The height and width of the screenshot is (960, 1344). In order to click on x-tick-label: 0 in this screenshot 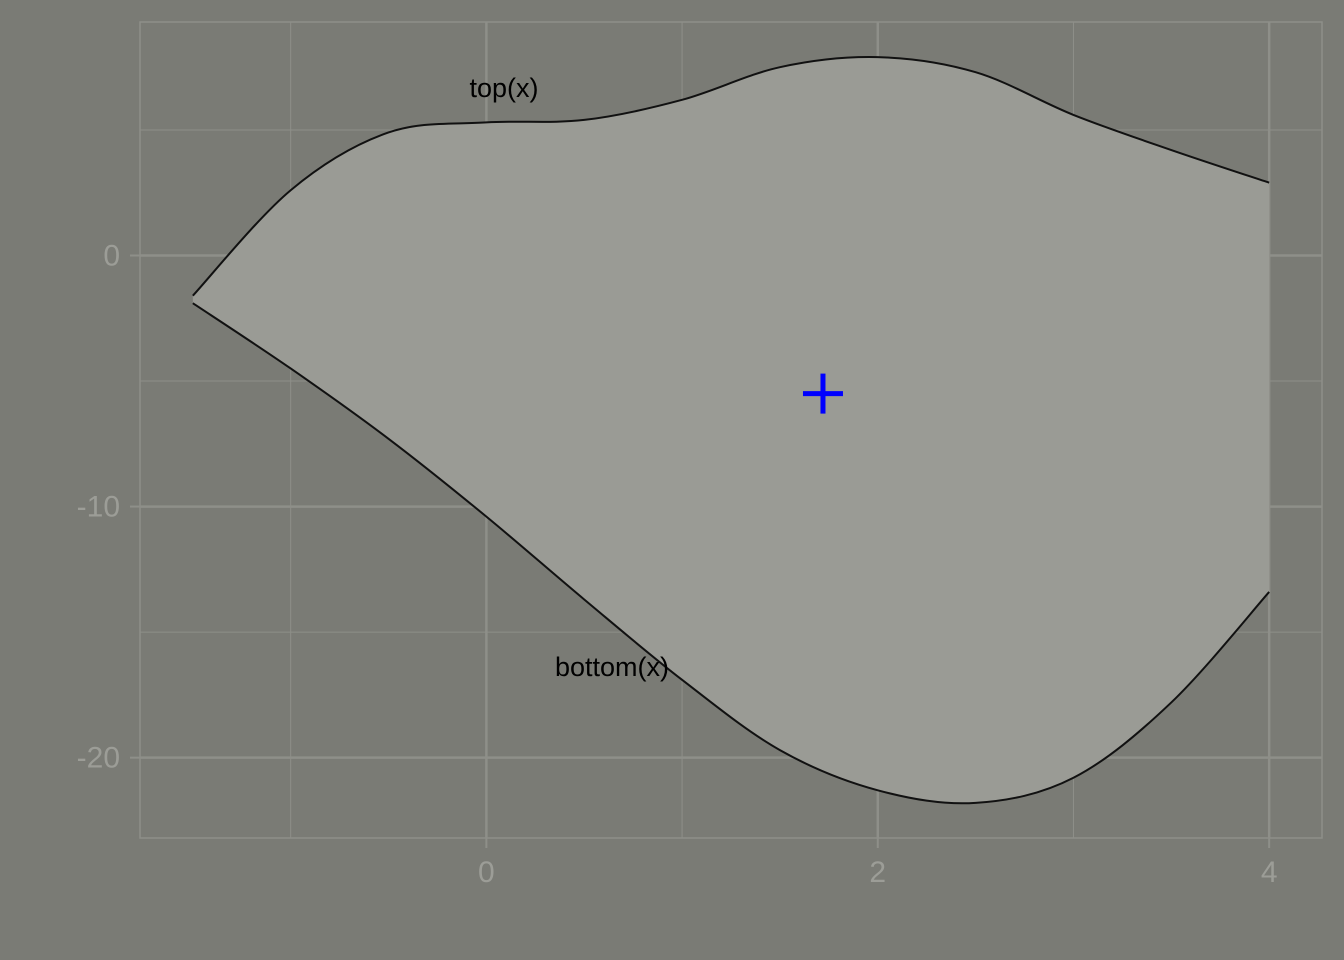, I will do `click(486, 872)`.